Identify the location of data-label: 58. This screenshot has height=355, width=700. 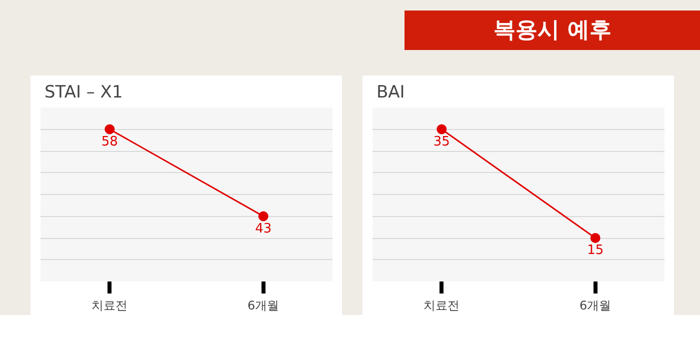
(109, 142).